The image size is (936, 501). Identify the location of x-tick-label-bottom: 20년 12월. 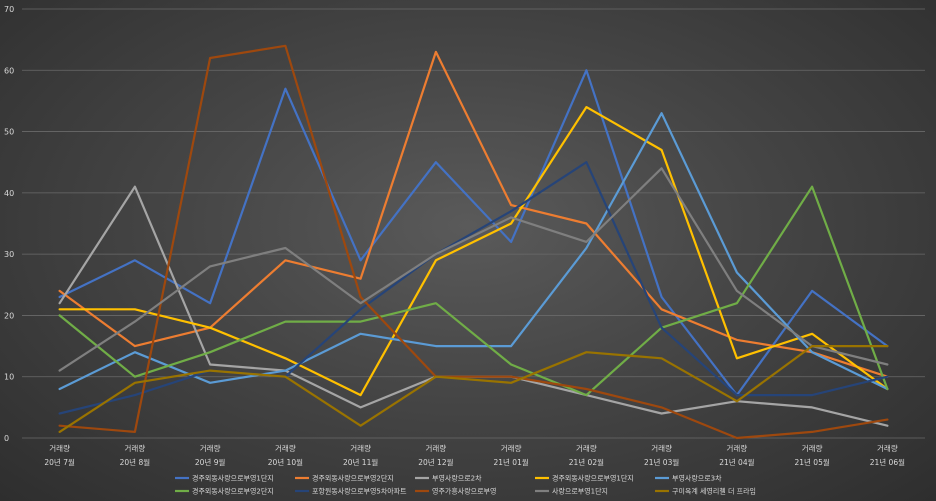
(435, 462).